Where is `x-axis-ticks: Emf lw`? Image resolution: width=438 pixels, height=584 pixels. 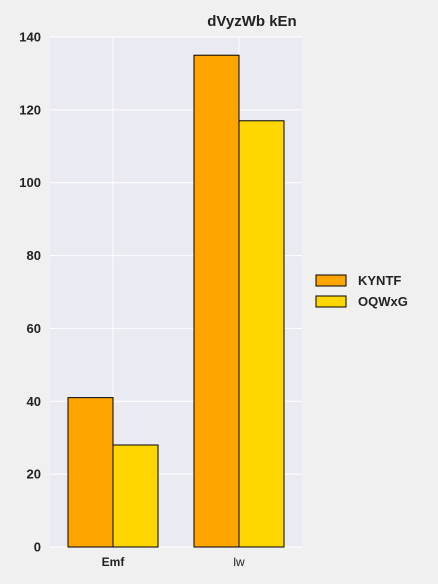
x-axis-ticks: Emf lw is located at coordinates (173, 562).